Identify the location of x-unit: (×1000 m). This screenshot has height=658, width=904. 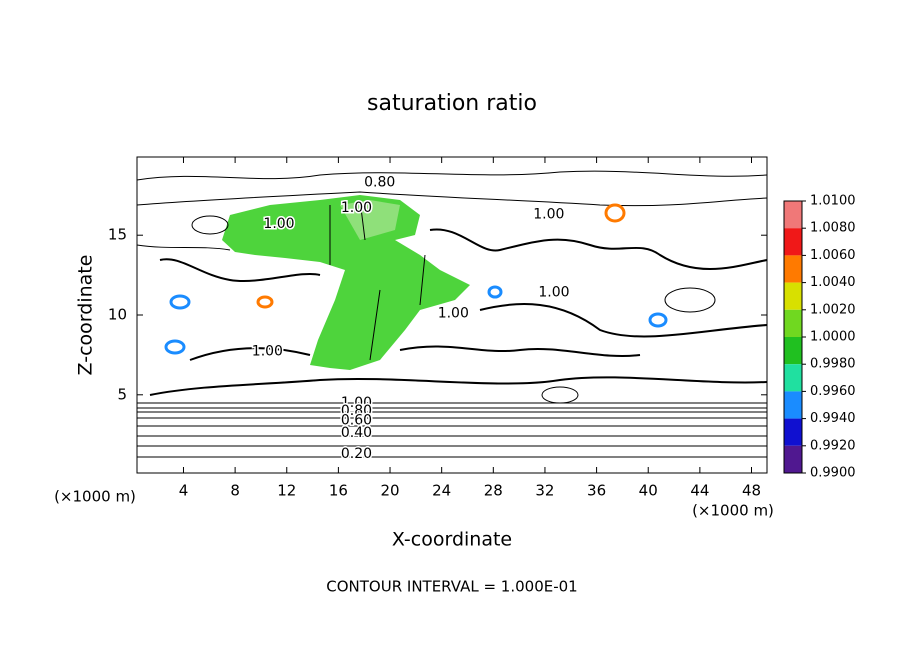
(733, 511).